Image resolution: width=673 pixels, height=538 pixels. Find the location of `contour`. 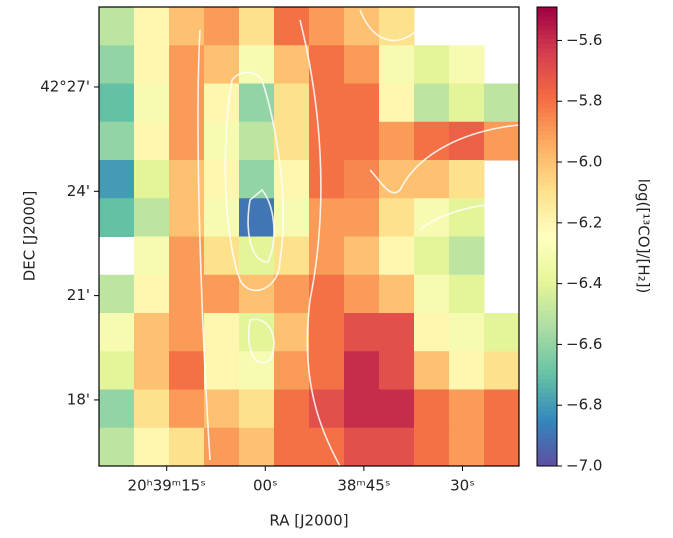

contour is located at coordinates (444, 159).